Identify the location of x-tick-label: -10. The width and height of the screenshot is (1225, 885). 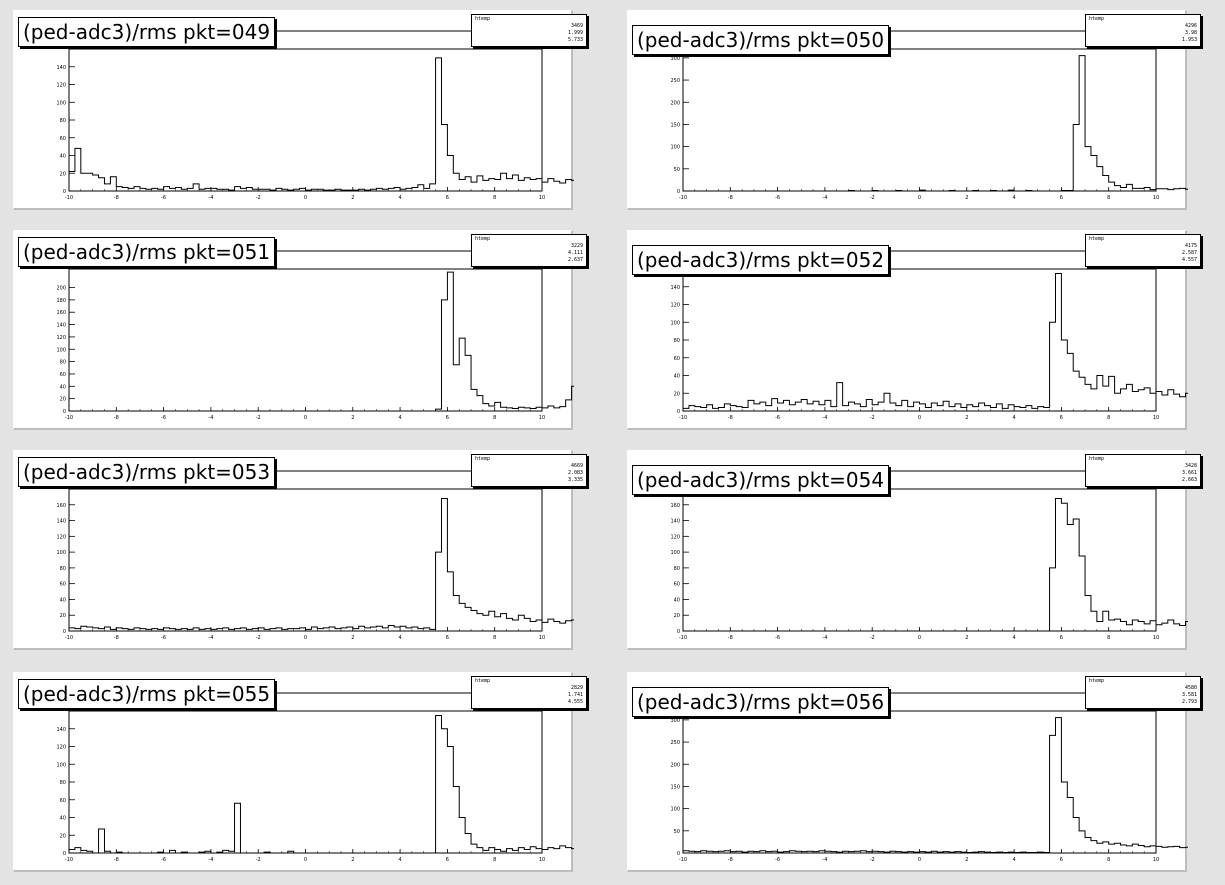
(69, 638).